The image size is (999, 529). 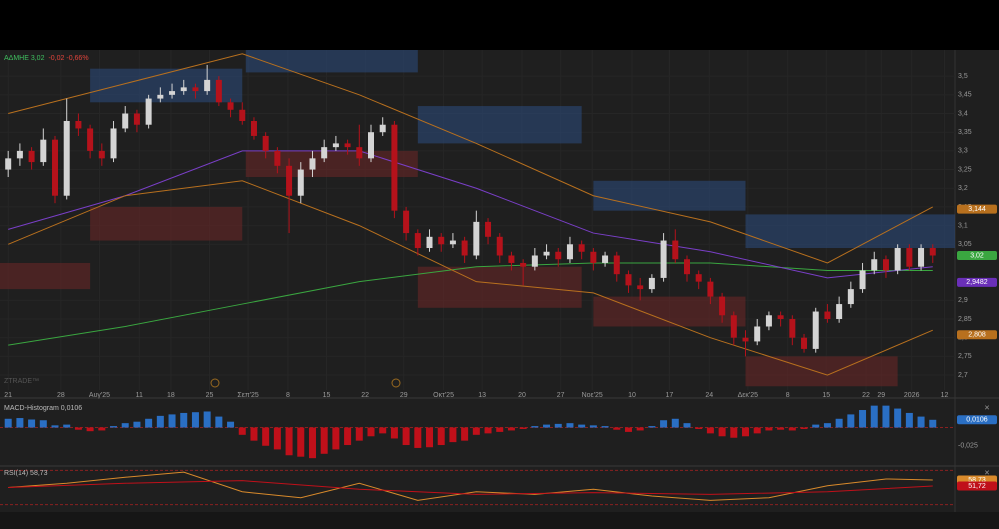 I want to click on price-tag-label: 51,72, so click(x=977, y=486).